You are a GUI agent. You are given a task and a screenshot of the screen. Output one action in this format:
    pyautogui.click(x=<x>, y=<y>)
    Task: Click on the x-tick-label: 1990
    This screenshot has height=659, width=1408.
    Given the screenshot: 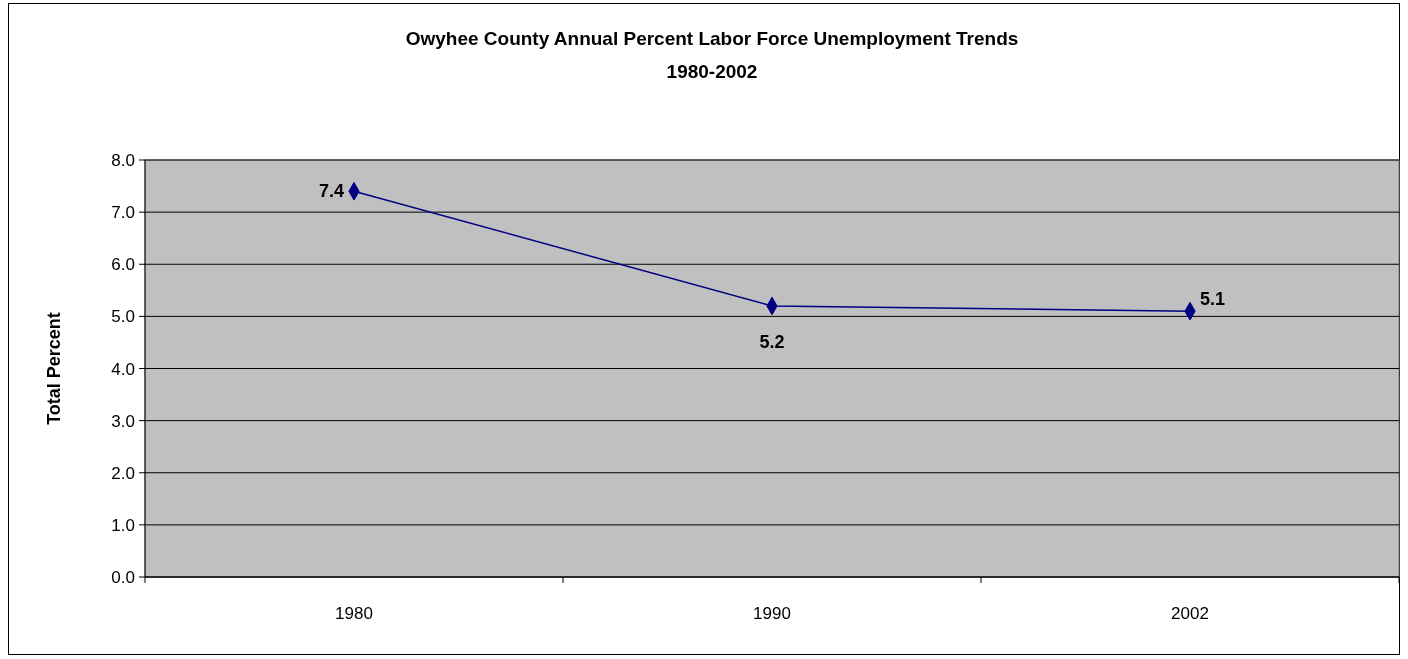 What is the action you would take?
    pyautogui.click(x=772, y=613)
    